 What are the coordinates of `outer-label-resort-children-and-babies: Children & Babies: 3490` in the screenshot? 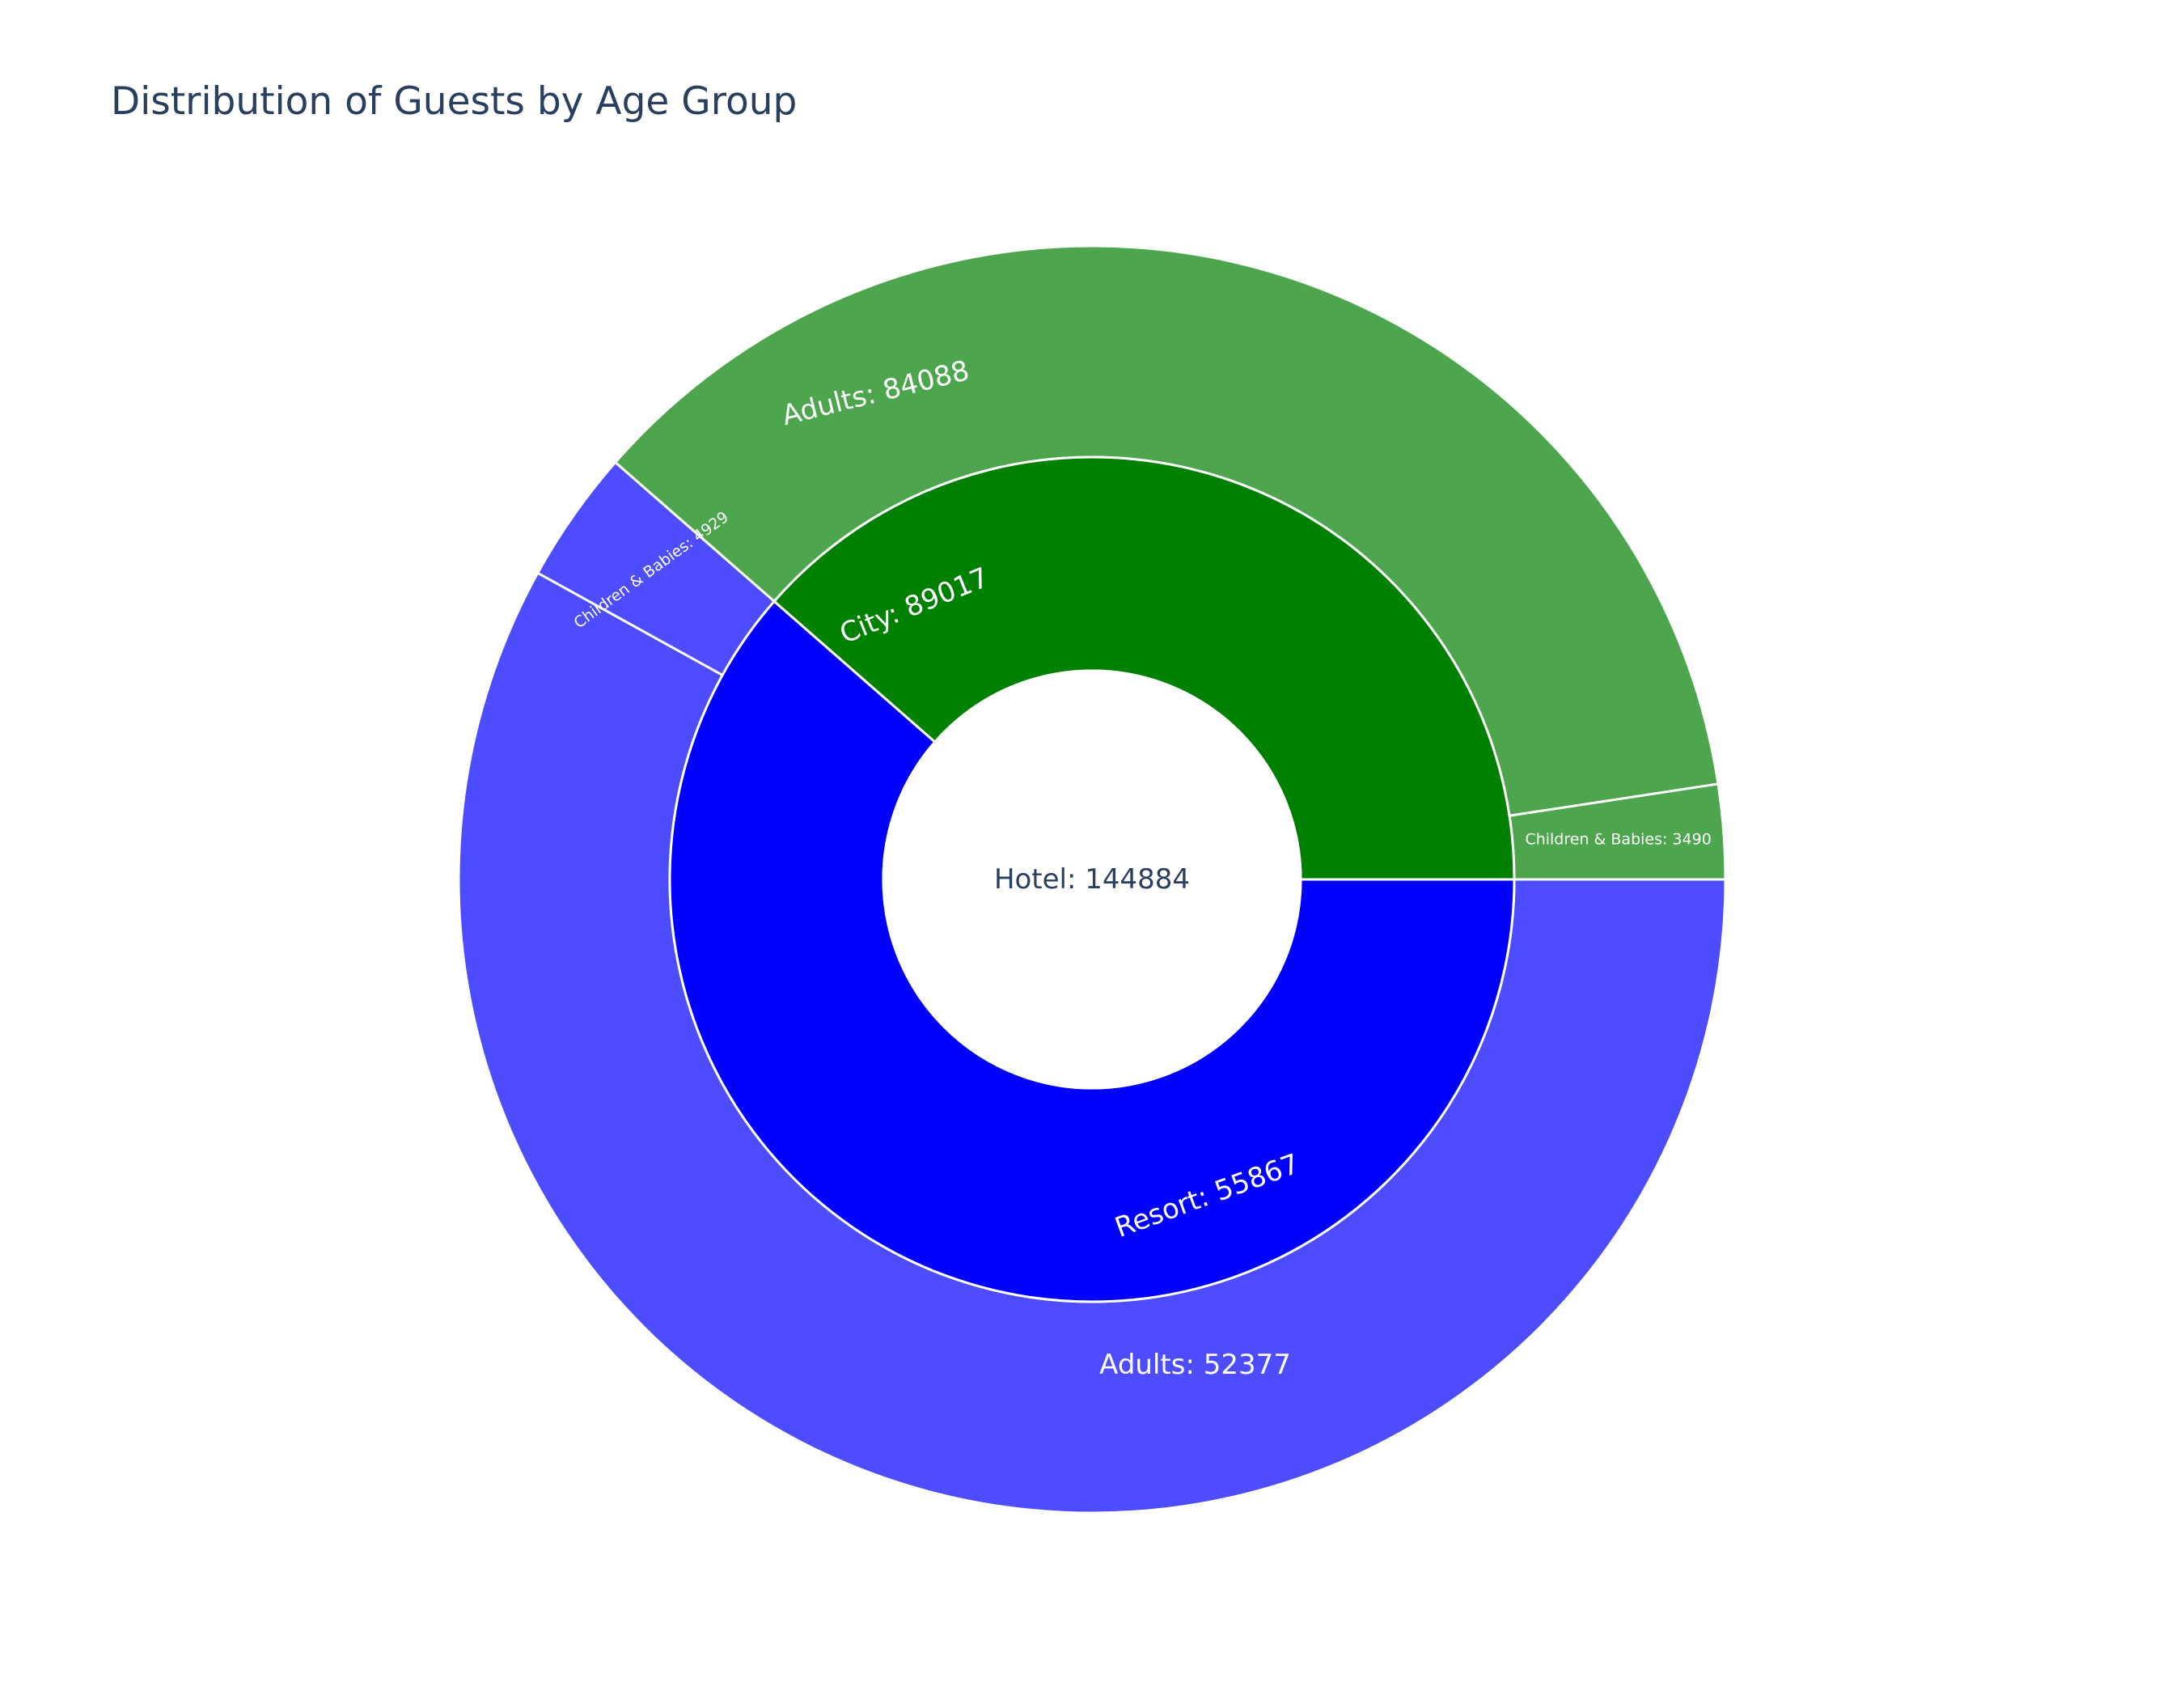 It's located at (1618, 840).